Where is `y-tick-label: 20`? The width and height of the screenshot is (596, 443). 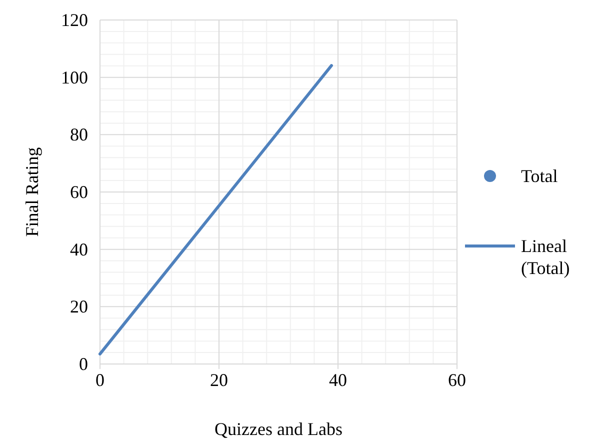
y-tick-label: 20 is located at coordinates (79, 306).